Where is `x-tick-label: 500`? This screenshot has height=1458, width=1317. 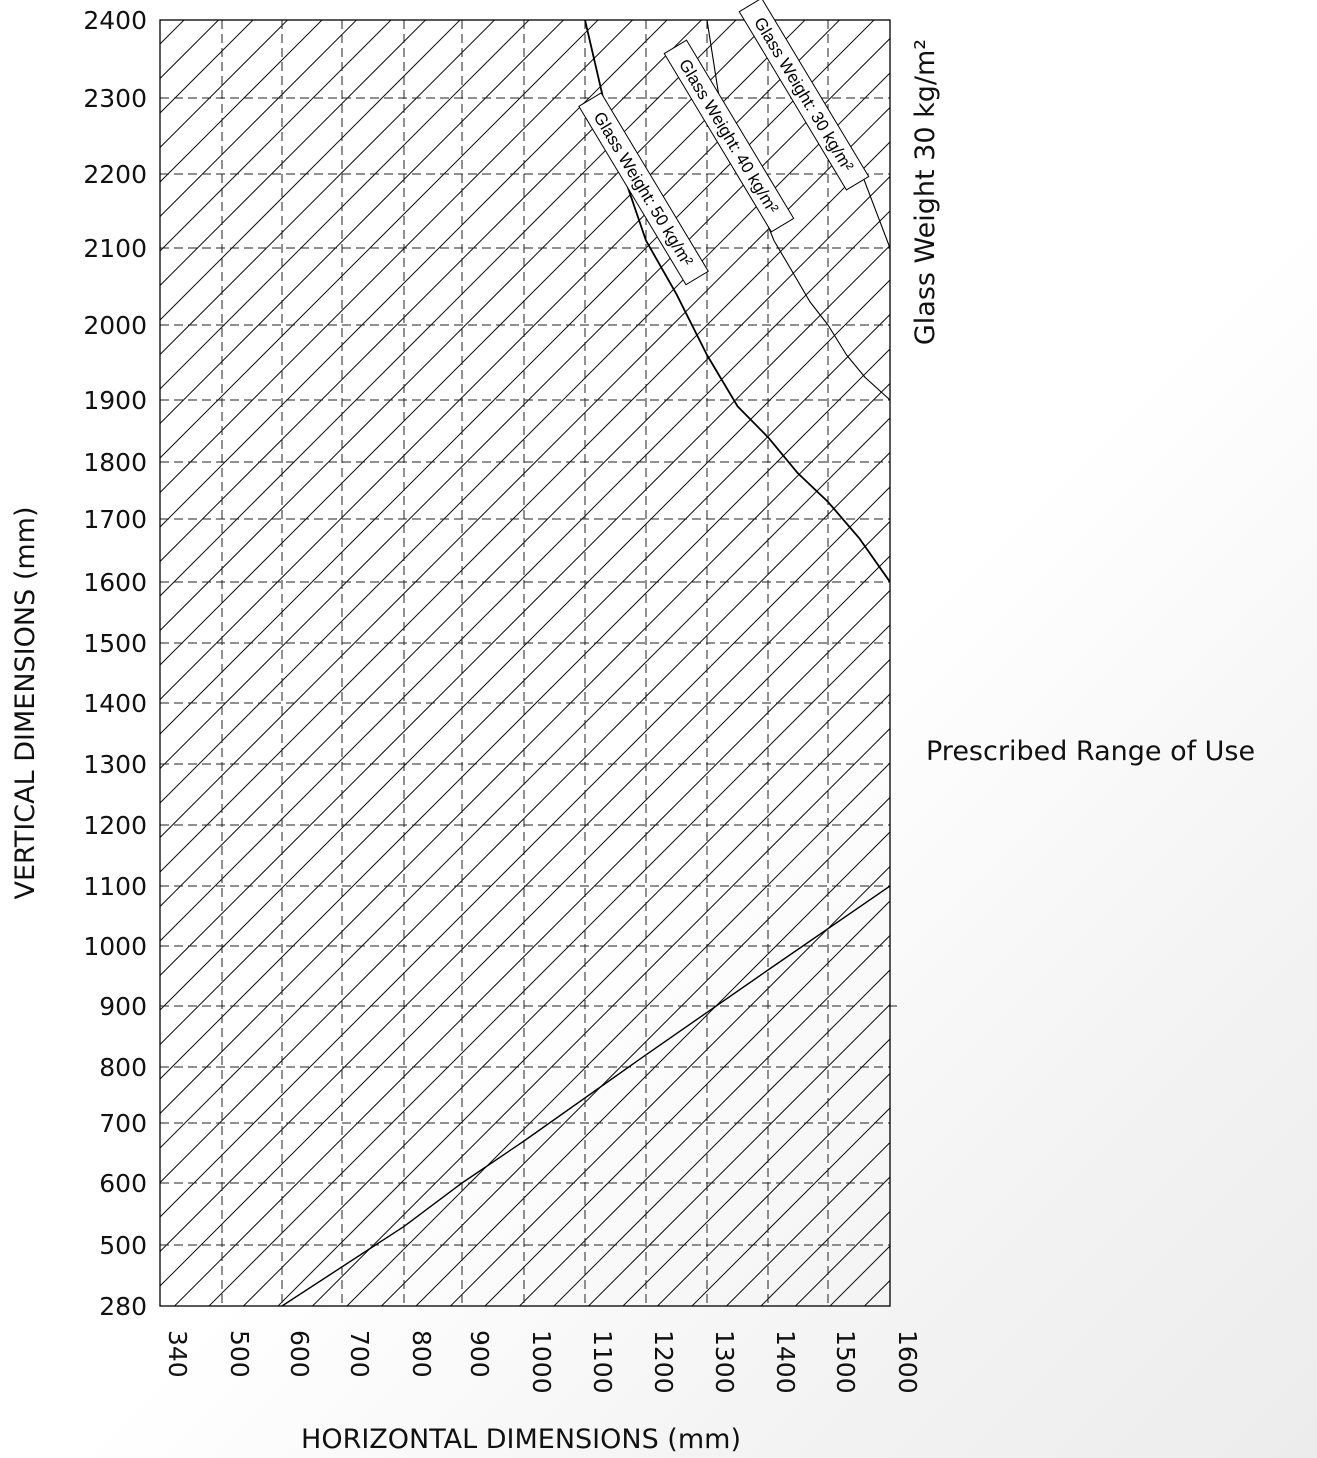
x-tick-label: 500 is located at coordinates (239, 1354).